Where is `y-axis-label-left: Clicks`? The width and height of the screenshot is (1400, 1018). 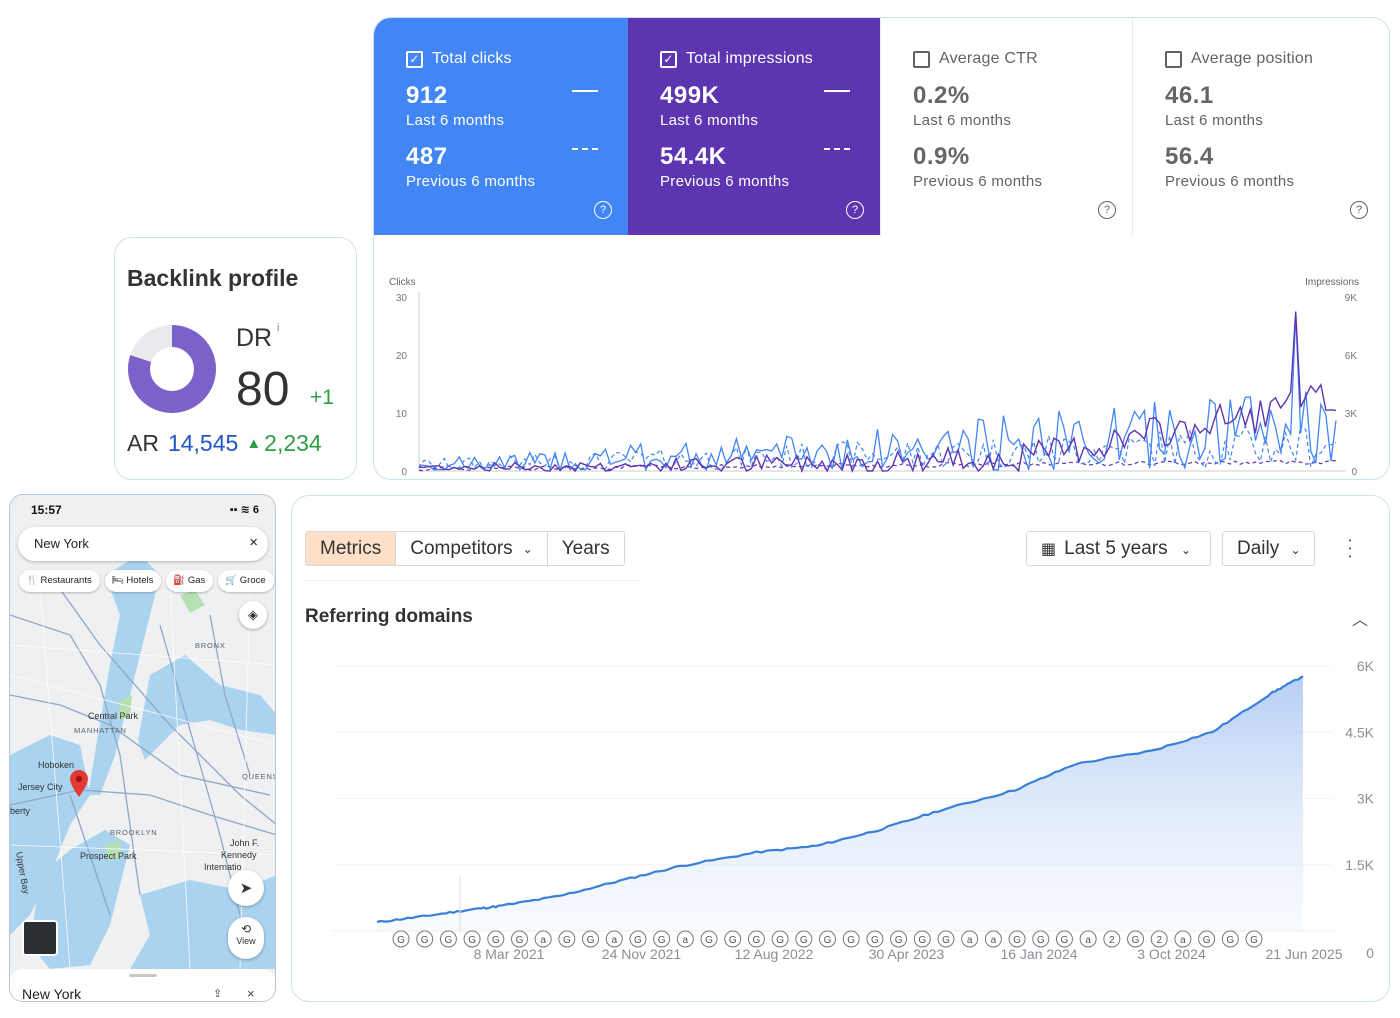 y-axis-label-left: Clicks is located at coordinates (402, 282).